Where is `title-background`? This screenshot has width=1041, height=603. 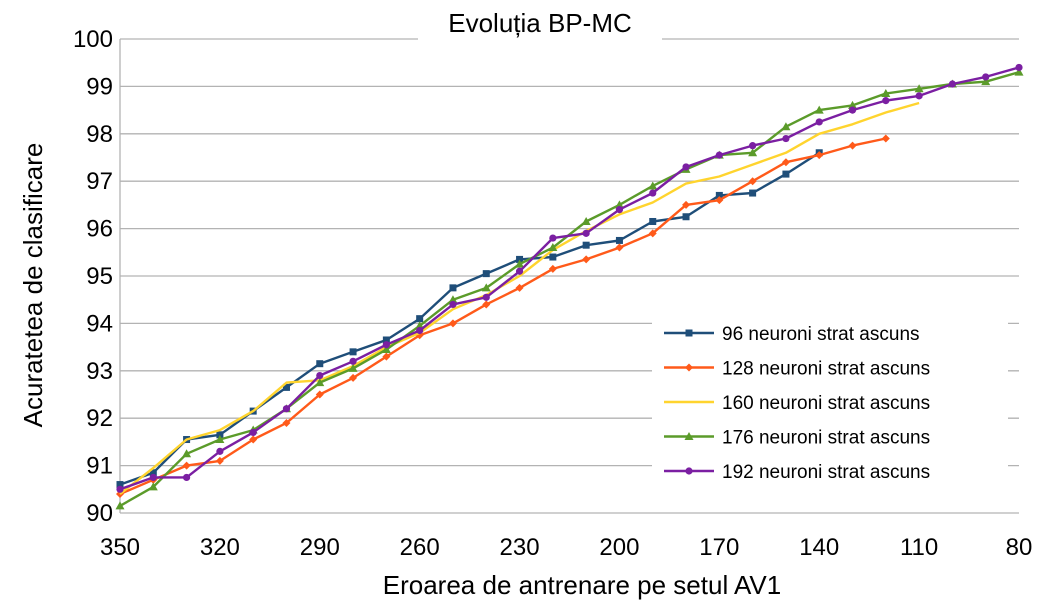 title-background is located at coordinates (540, 23).